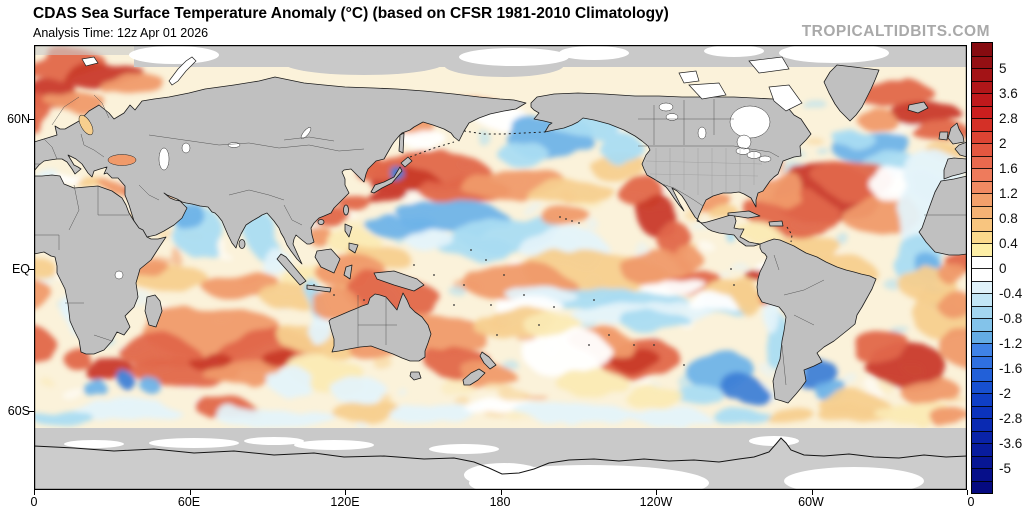 The height and width of the screenshot is (512, 1024). What do you see at coordinates (1003, 268) in the screenshot?
I see `colorbar-tick-label: 0` at bounding box center [1003, 268].